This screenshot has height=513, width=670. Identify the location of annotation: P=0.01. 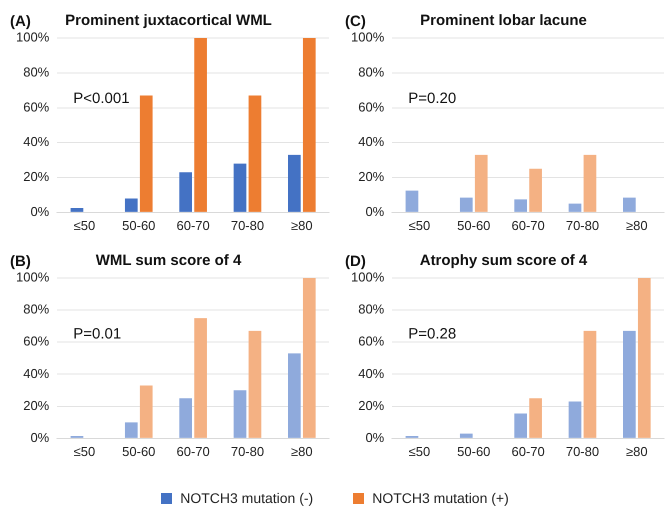
(97, 333).